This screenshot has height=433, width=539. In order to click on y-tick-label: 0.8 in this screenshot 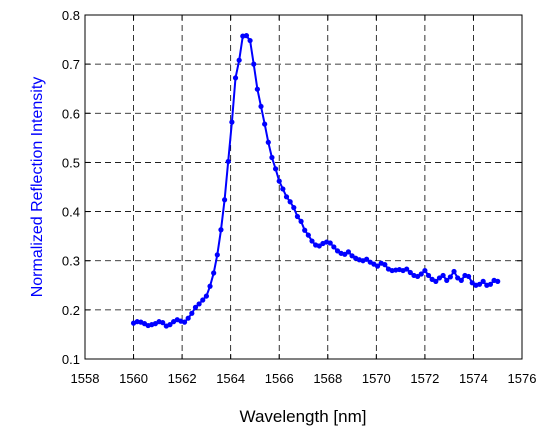, I will do `click(71, 15)`.